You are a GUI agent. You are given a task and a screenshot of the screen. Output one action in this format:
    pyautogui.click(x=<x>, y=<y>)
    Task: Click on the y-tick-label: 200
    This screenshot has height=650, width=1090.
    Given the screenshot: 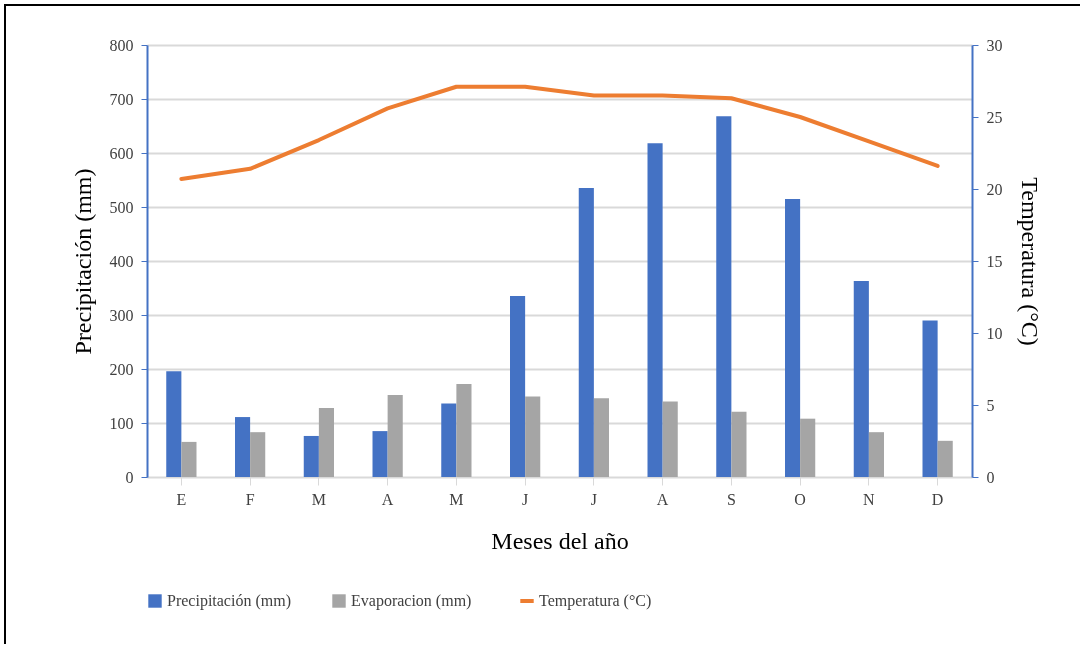 What is the action you would take?
    pyautogui.click(x=121, y=369)
    